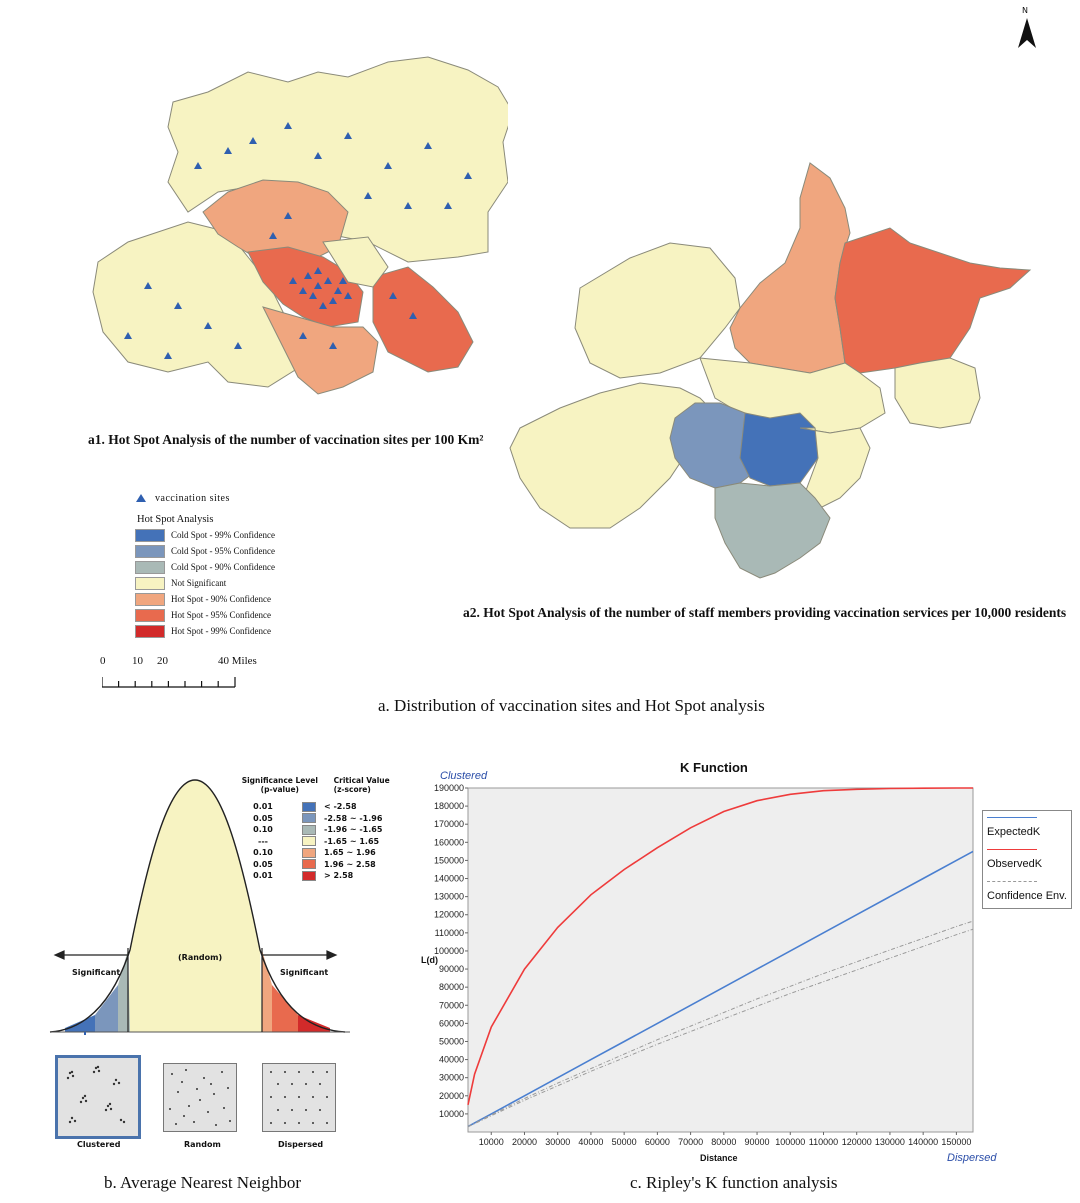  What do you see at coordinates (923, 1142) in the screenshot?
I see `x-tick-label: 140000` at bounding box center [923, 1142].